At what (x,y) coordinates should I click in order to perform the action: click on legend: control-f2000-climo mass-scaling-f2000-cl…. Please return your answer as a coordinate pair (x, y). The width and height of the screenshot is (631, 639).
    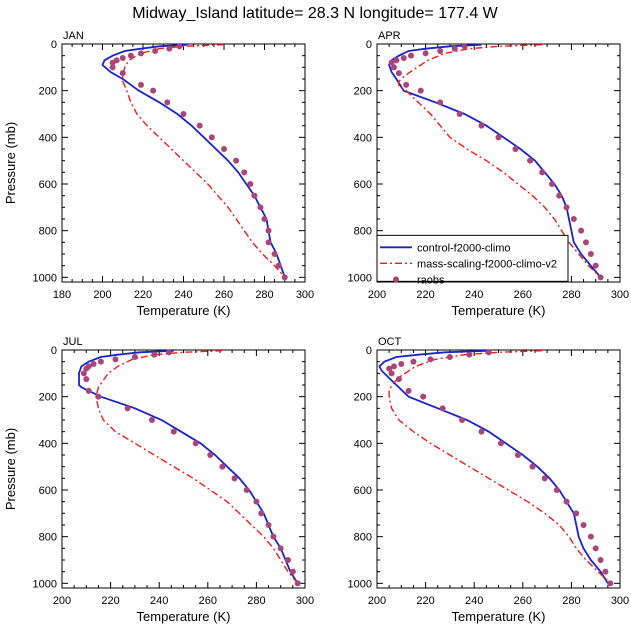
    Looking at the image, I should click on (472, 260).